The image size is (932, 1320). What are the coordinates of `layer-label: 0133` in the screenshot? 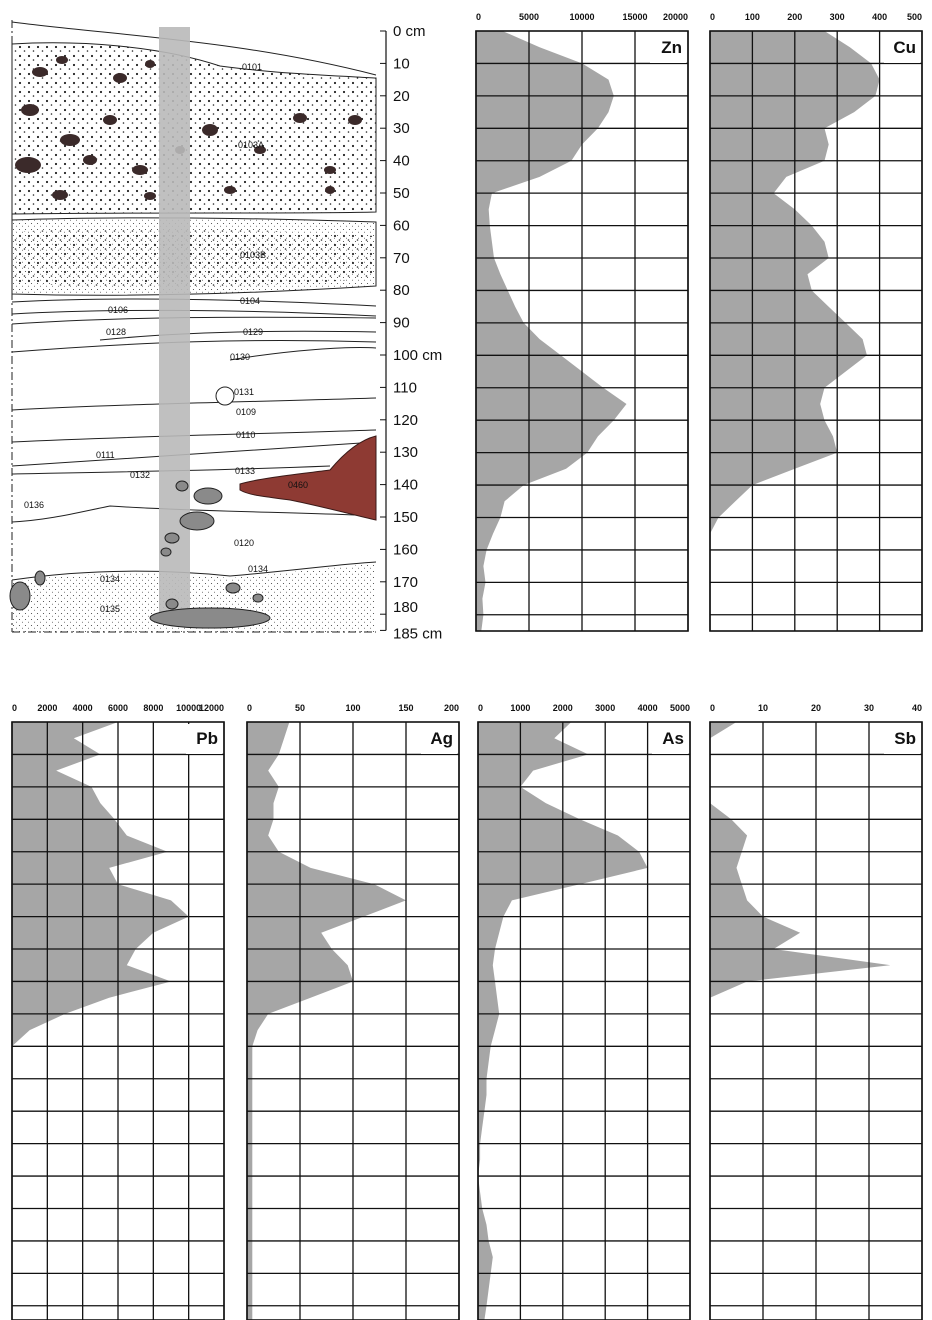 It's located at (245, 471).